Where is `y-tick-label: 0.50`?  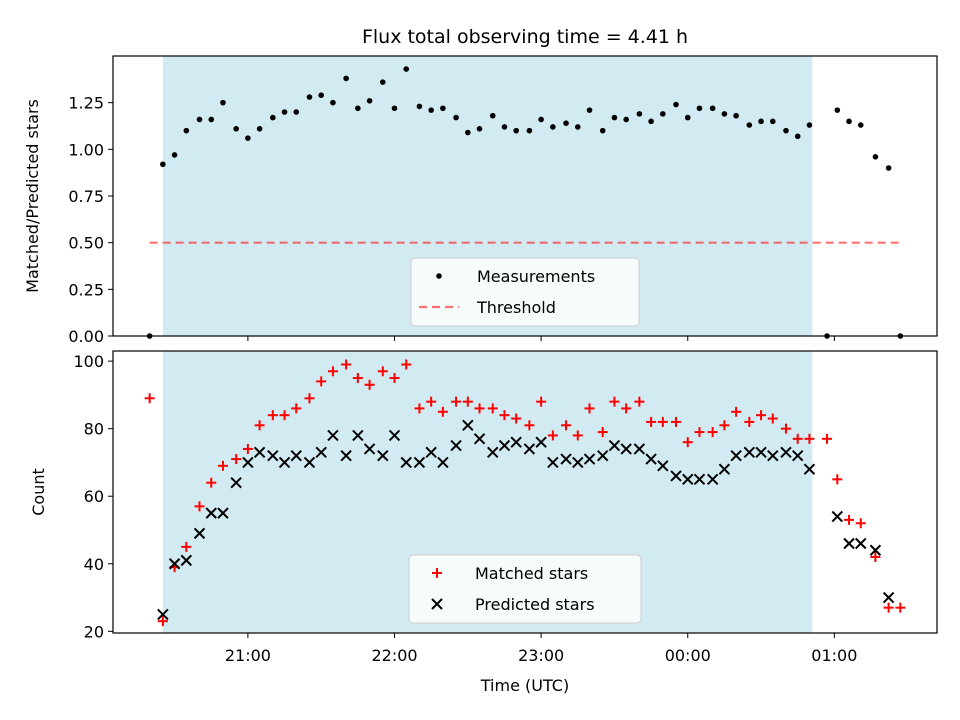
y-tick-label: 0.50 is located at coordinates (86, 243).